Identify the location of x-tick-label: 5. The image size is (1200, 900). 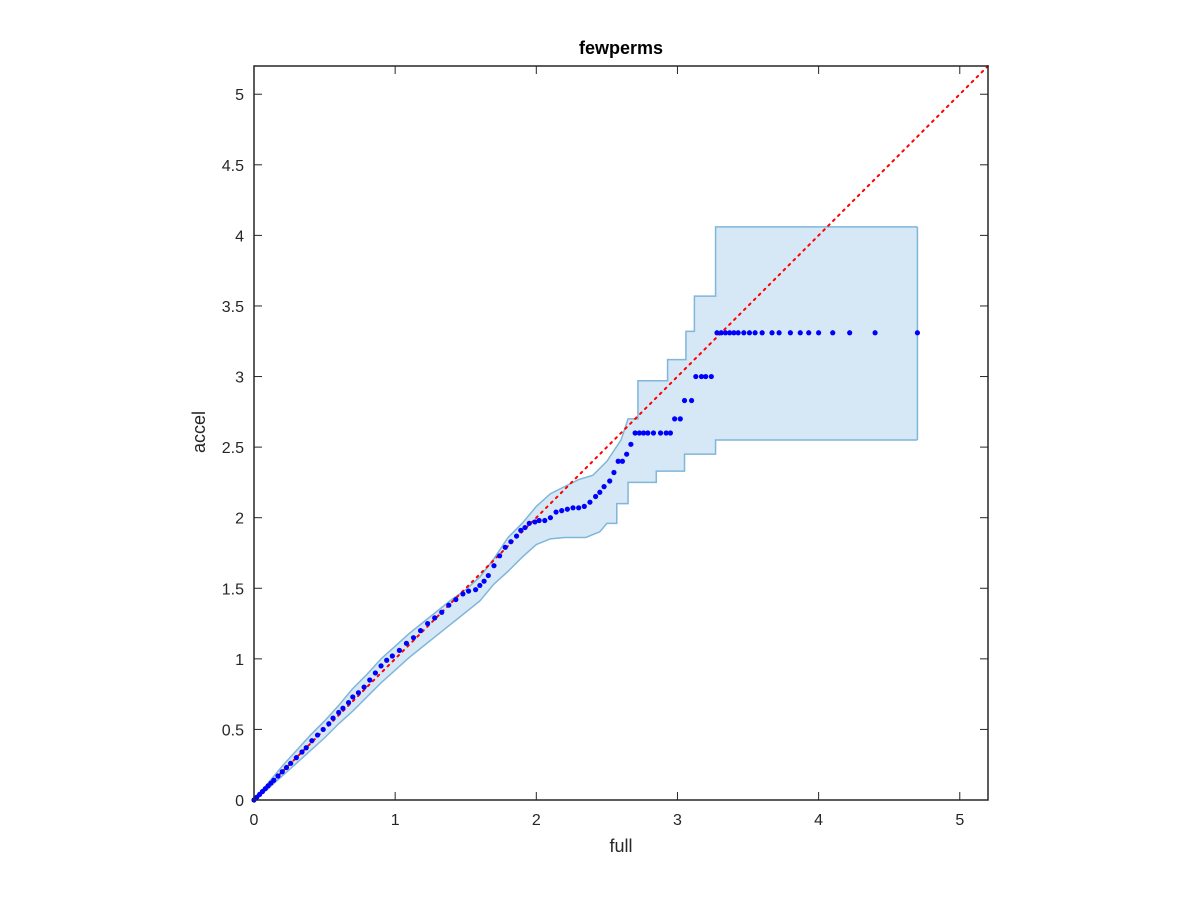
(959, 820).